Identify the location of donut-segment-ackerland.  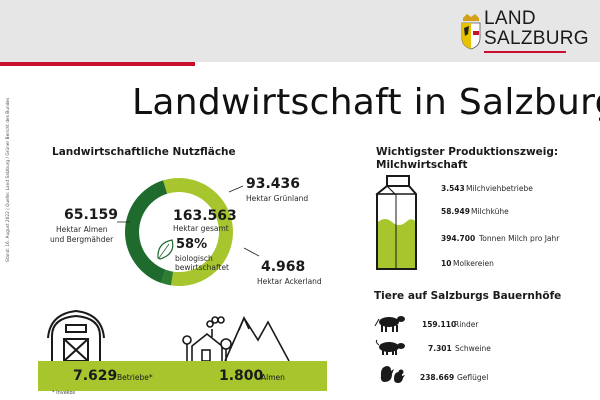
(167, 277).